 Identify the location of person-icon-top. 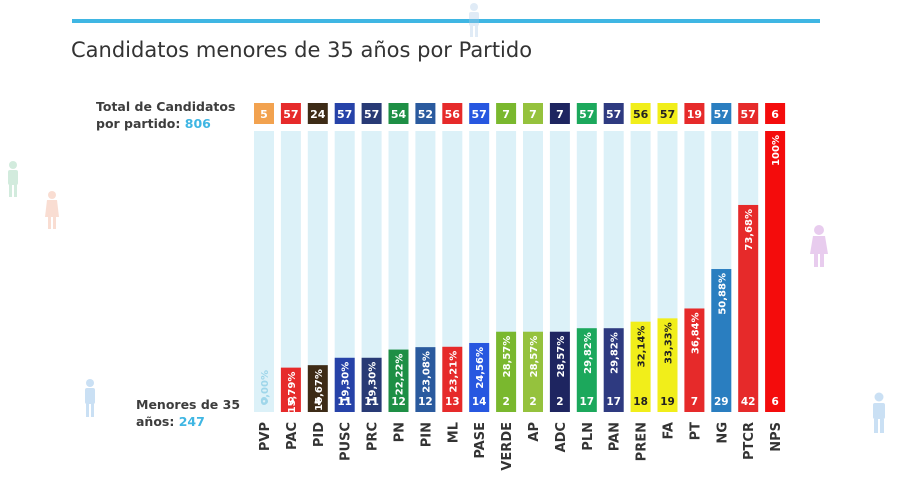
(474, 20).